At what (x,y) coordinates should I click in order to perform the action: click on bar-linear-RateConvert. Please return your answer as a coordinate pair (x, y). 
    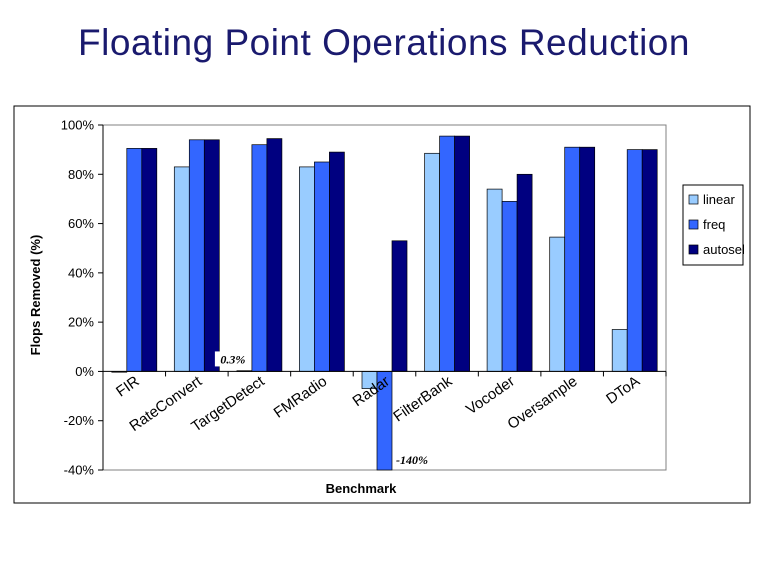
    Looking at the image, I should click on (181, 269).